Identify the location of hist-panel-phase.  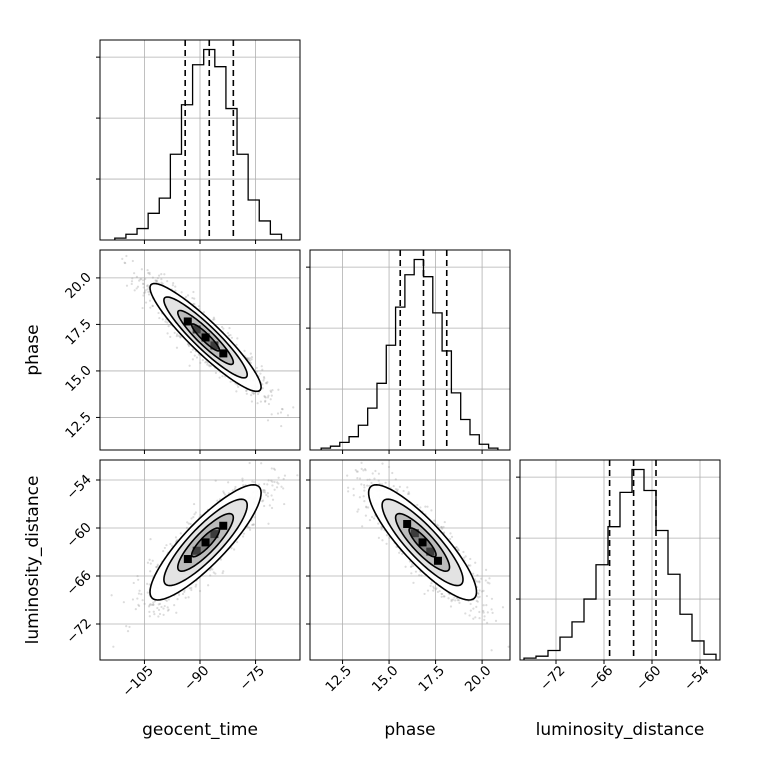
(408, 350).